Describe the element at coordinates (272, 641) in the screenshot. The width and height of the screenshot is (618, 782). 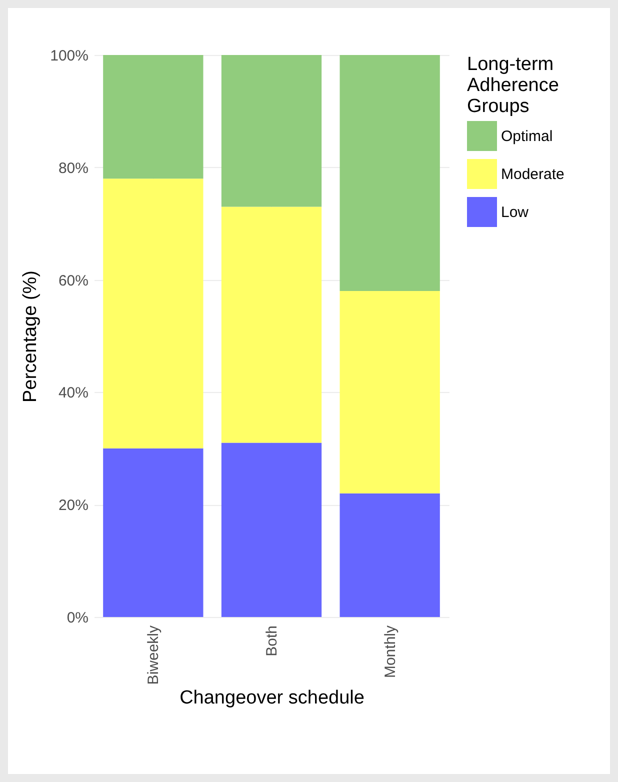
I see `x-tick-label: Both` at that location.